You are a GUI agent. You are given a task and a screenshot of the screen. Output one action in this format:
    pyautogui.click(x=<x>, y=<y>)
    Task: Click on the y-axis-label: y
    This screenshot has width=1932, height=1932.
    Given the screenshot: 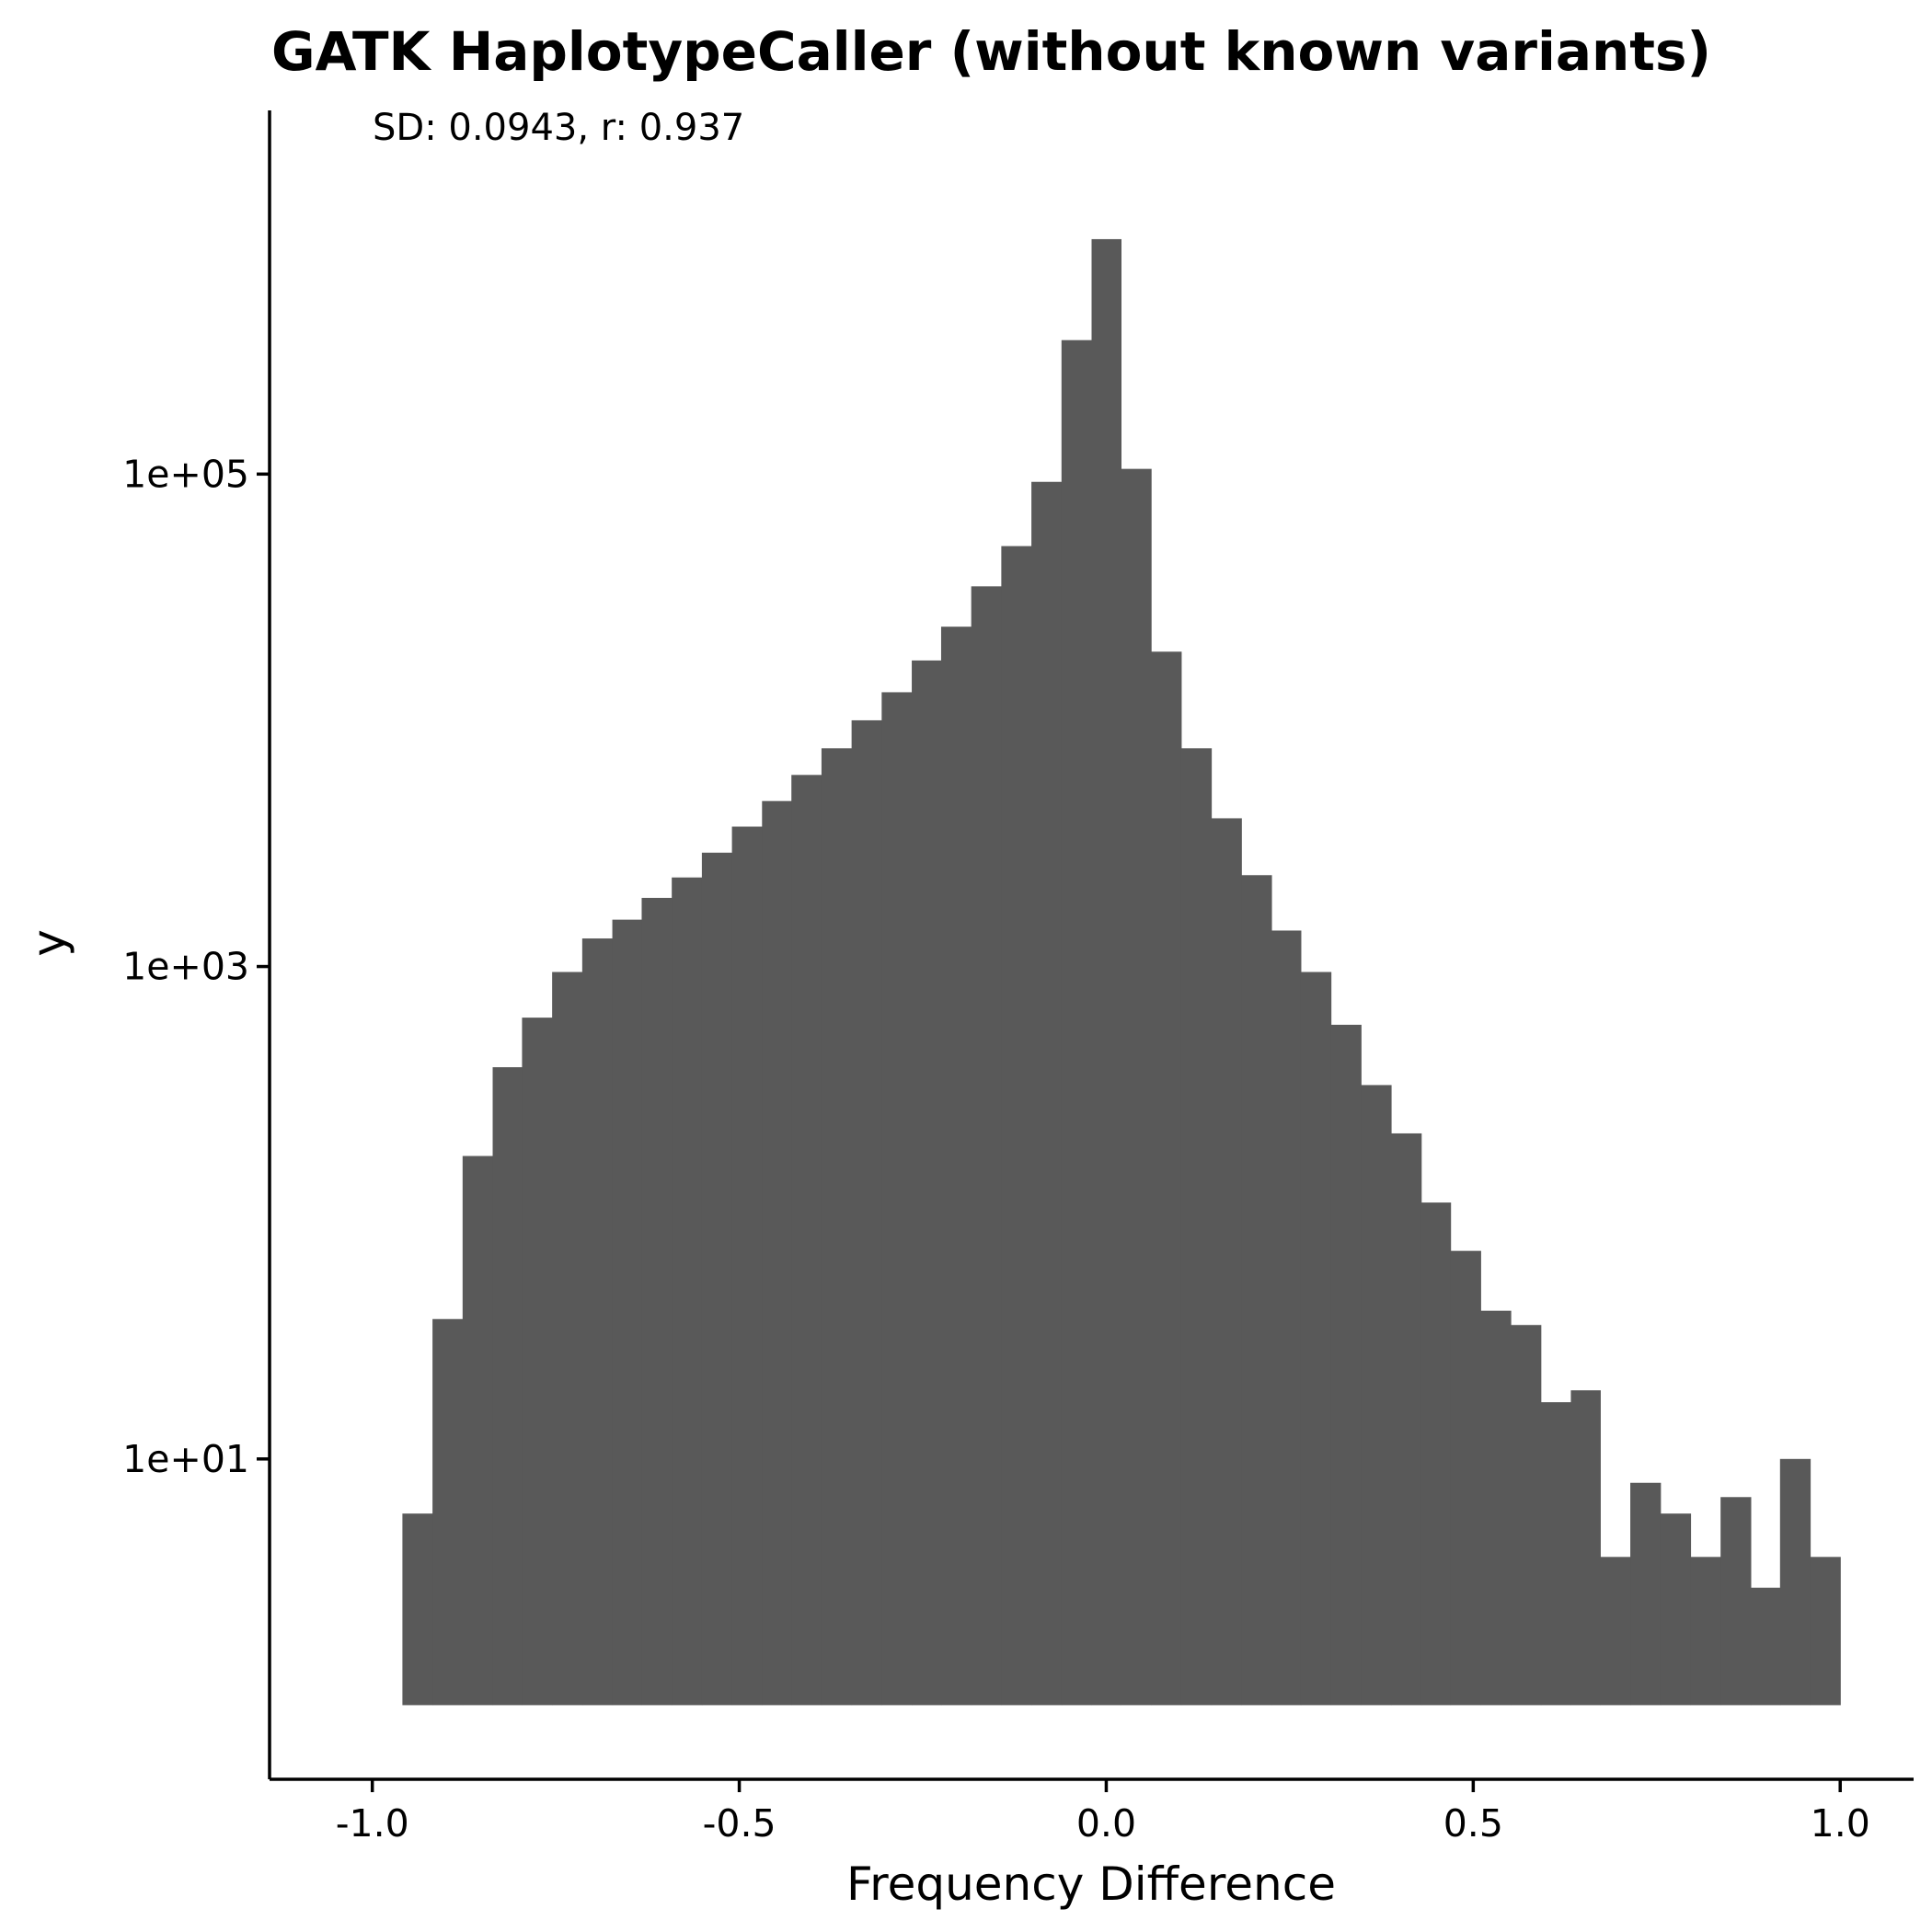 What is the action you would take?
    pyautogui.click(x=48, y=943)
    